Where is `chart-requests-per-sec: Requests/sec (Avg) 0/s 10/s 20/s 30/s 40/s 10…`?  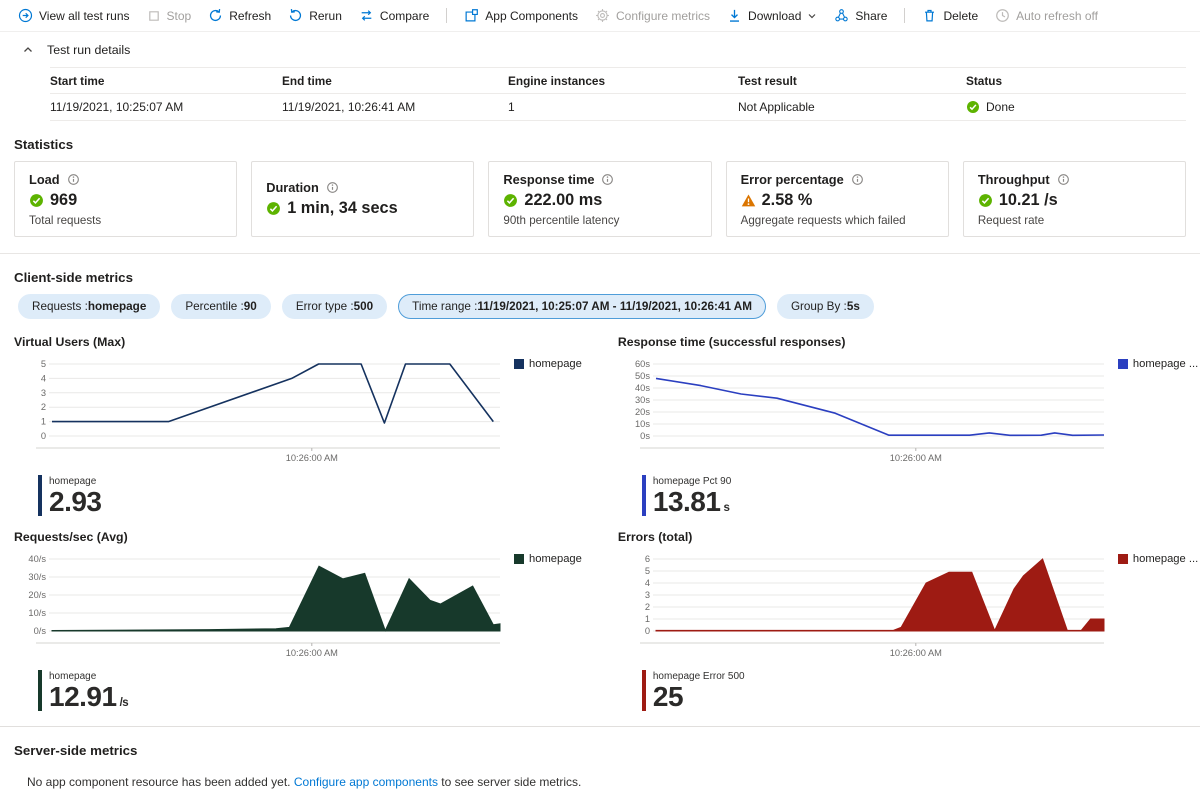 chart-requests-per-sec: Requests/sec (Avg) 0/s 10/s 20/s 30/s 40/s 10… is located at coordinates (298, 620).